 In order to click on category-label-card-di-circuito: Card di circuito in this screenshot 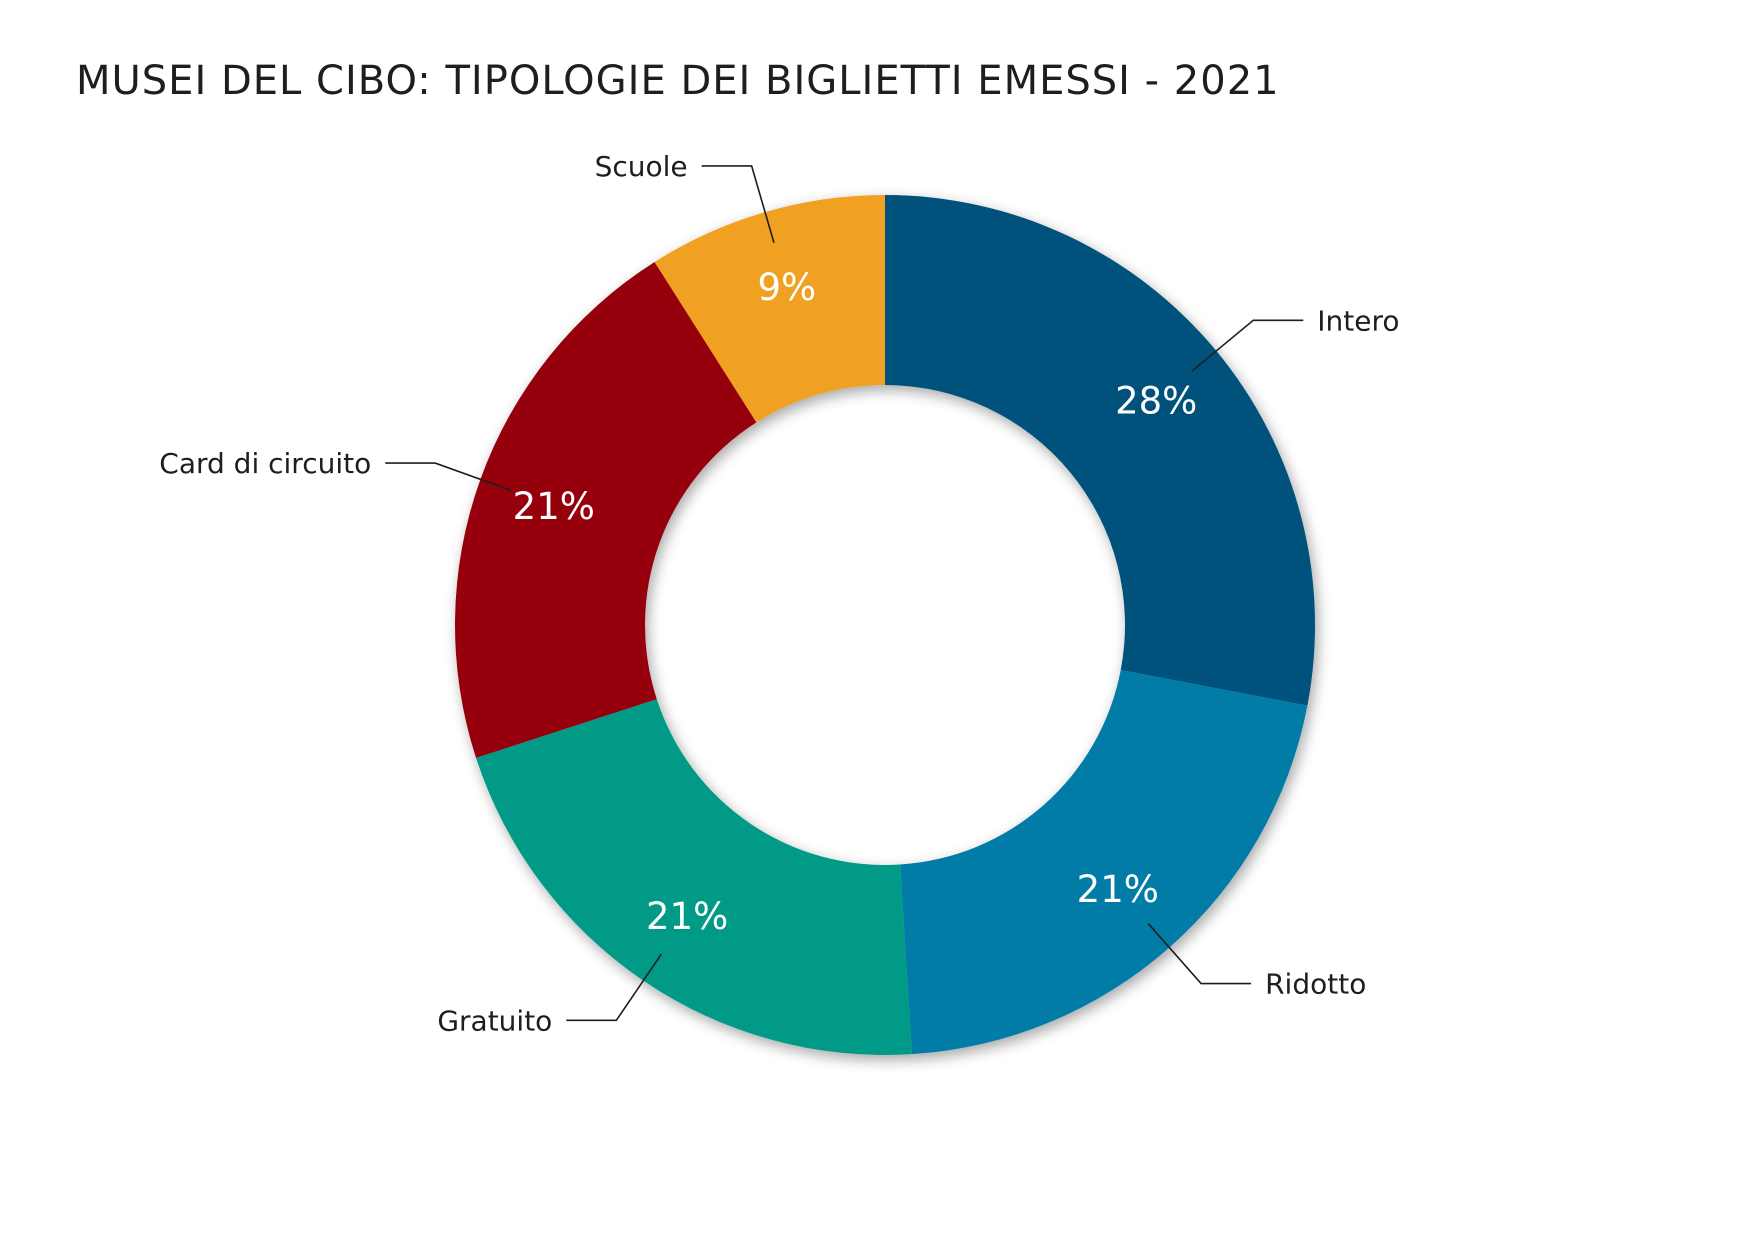, I will do `click(265, 463)`.